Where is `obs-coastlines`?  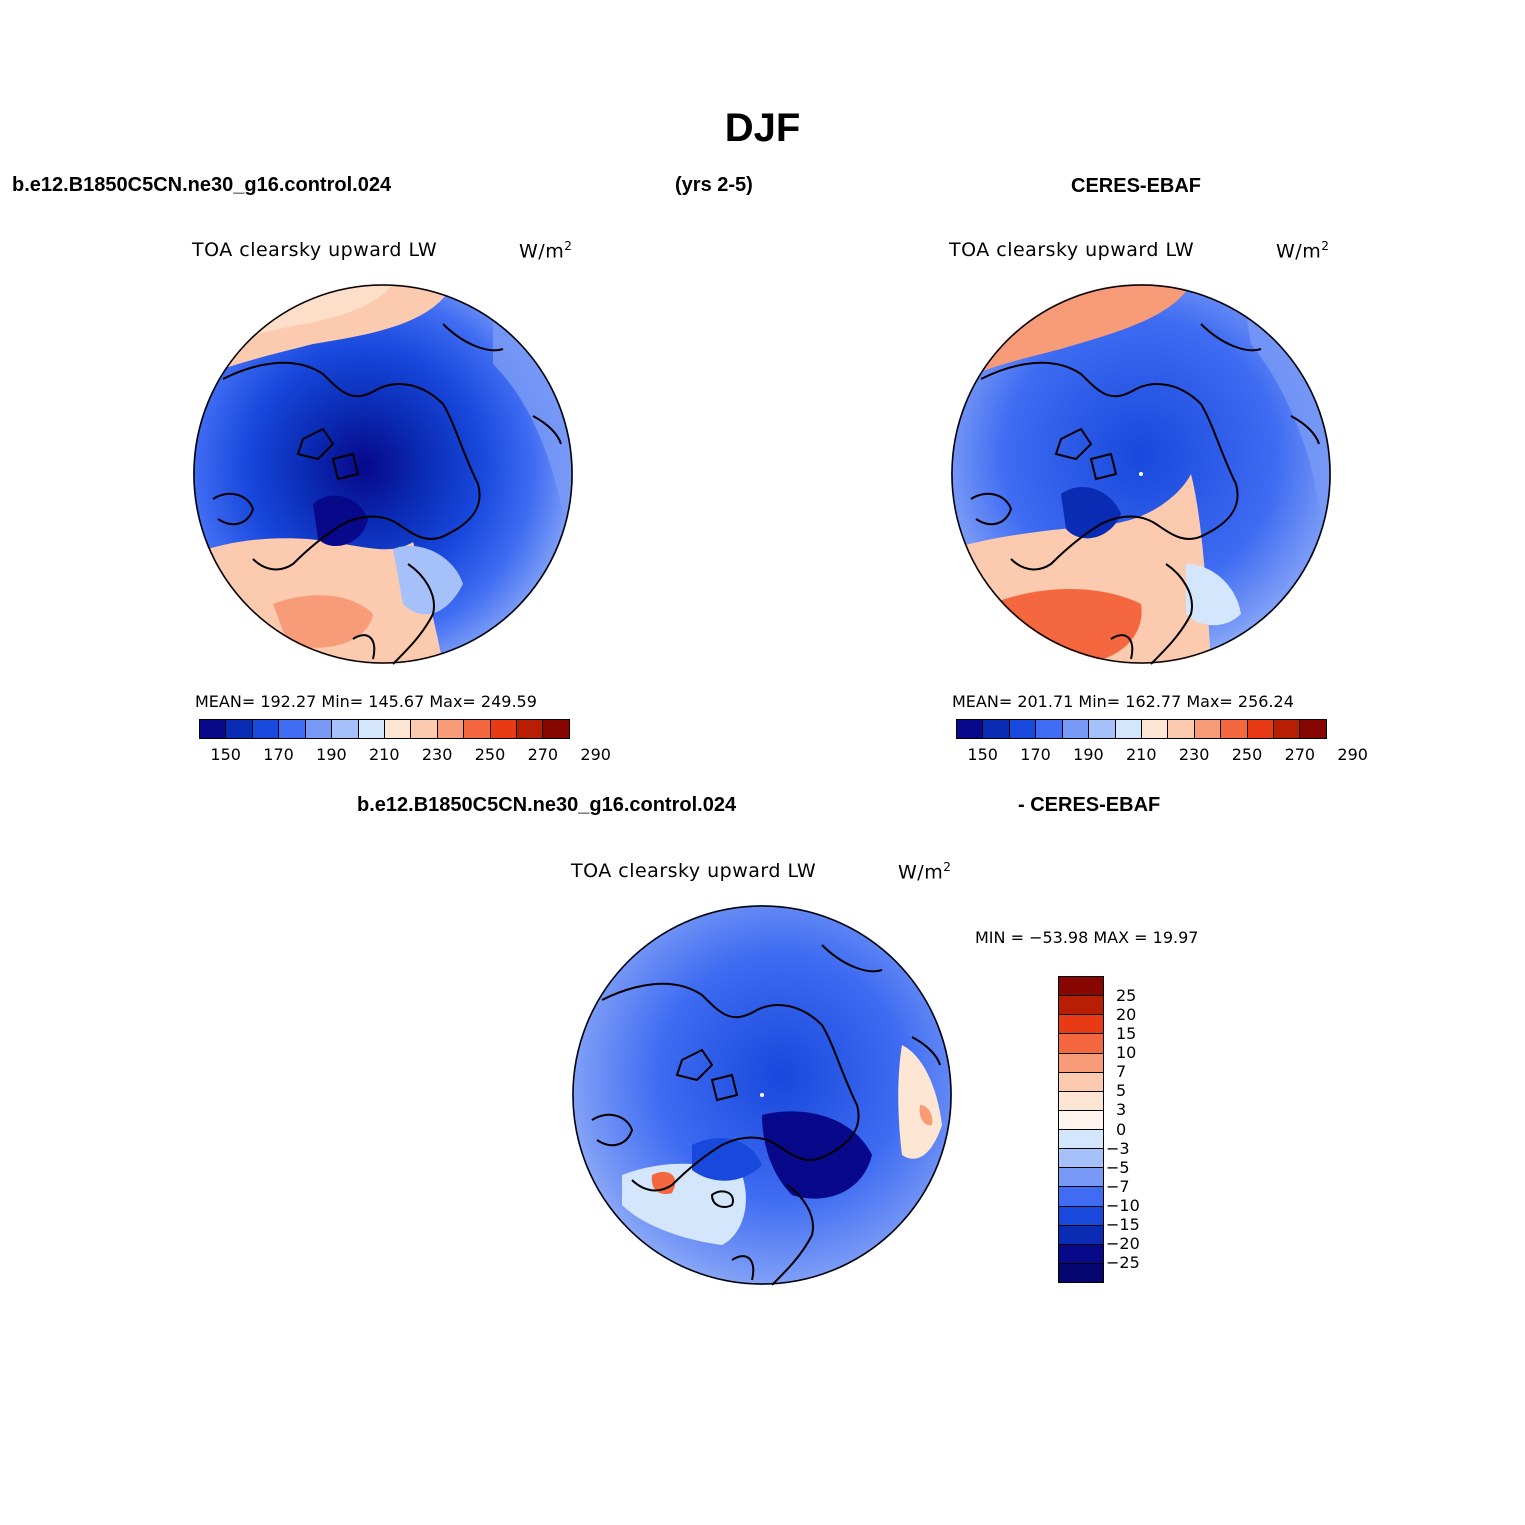 obs-coastlines is located at coordinates (1145, 494).